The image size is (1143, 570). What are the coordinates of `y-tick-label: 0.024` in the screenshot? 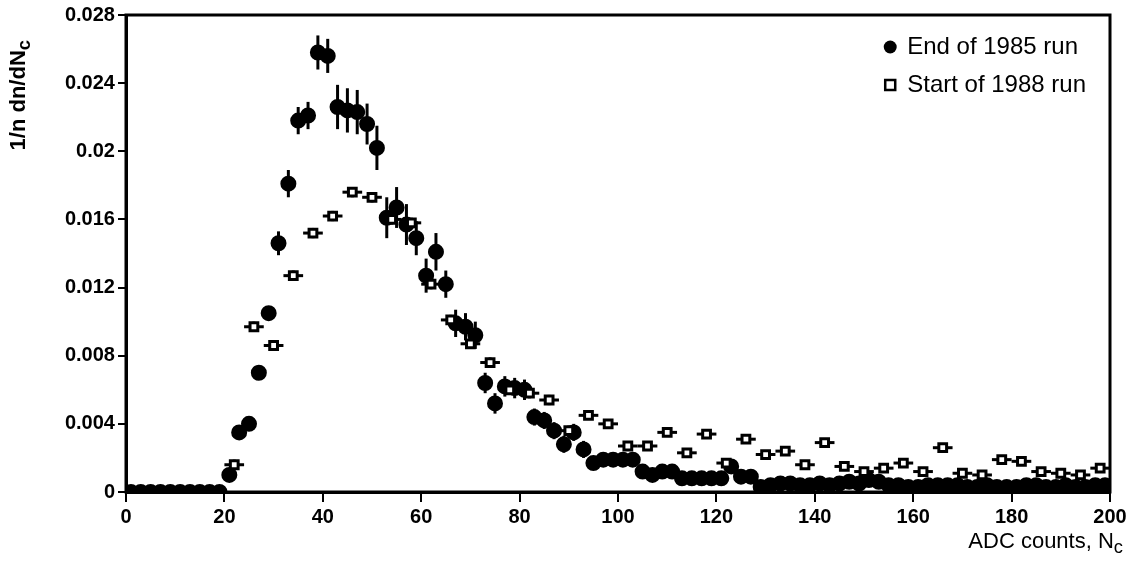 It's located at (90, 81).